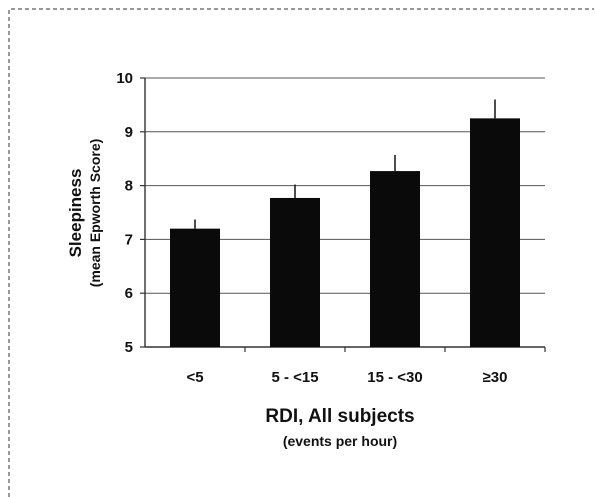 The image size is (595, 497). What do you see at coordinates (95, 213) in the screenshot?
I see `y-axis-subtitle: (mean Epworth Score)` at bounding box center [95, 213].